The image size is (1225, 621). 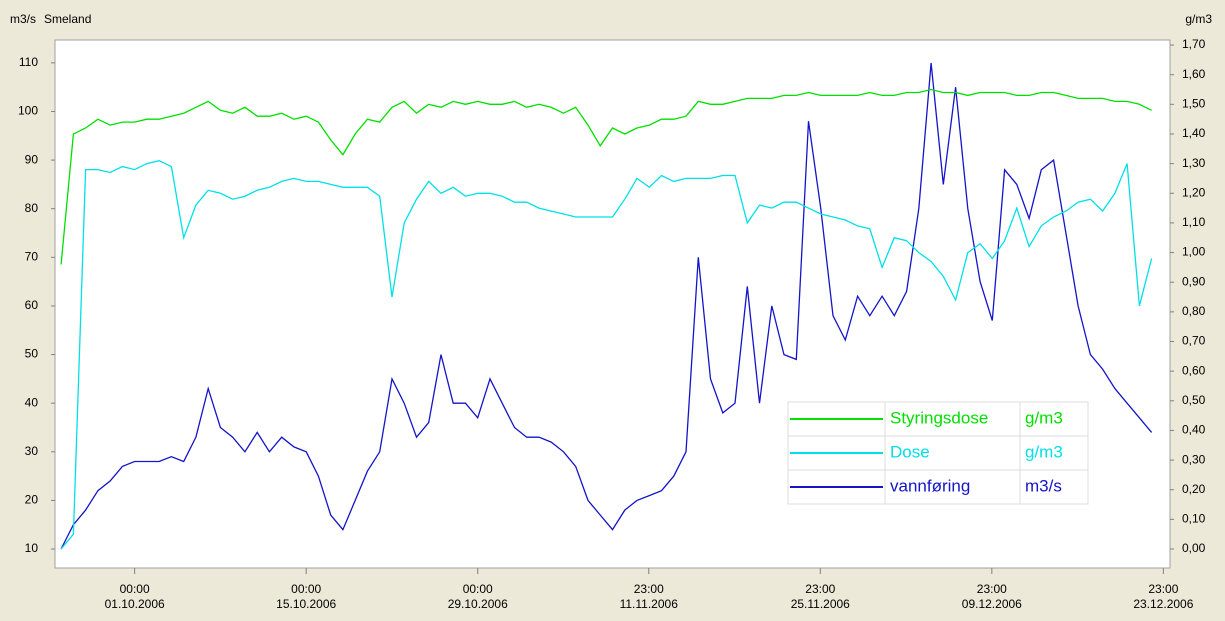 What do you see at coordinates (1194, 133) in the screenshot?
I see `y2-tick-label: 1,40` at bounding box center [1194, 133].